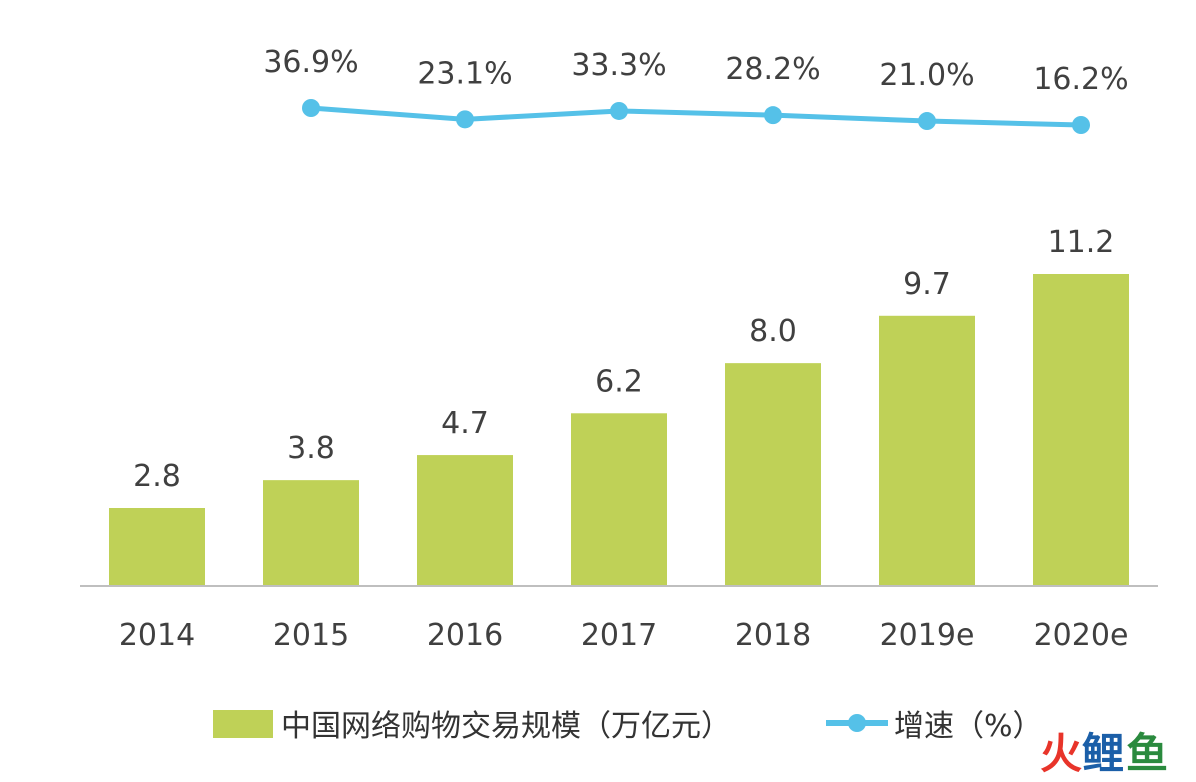 This screenshot has width=1196, height=782. What do you see at coordinates (311, 533) in the screenshot?
I see `bar-2015` at bounding box center [311, 533].